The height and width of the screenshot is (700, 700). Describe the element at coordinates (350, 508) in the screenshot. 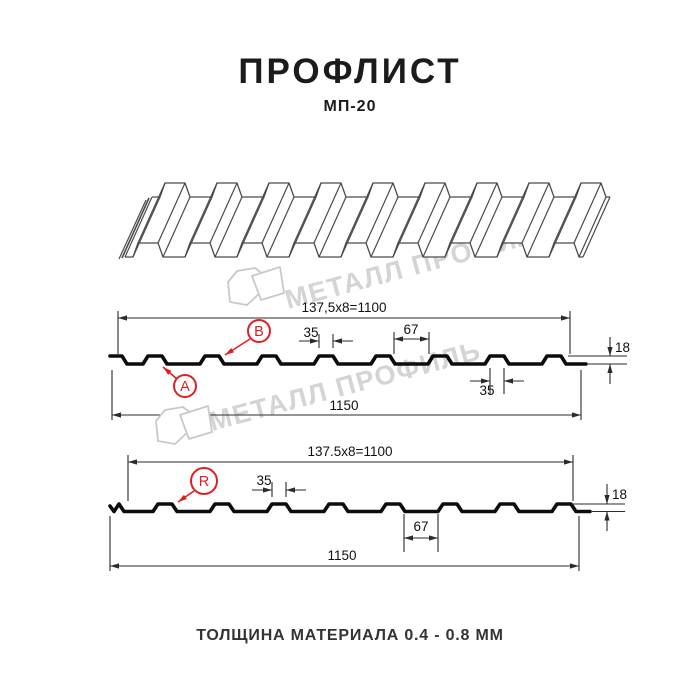

I see `profile-outline-bottom` at that location.